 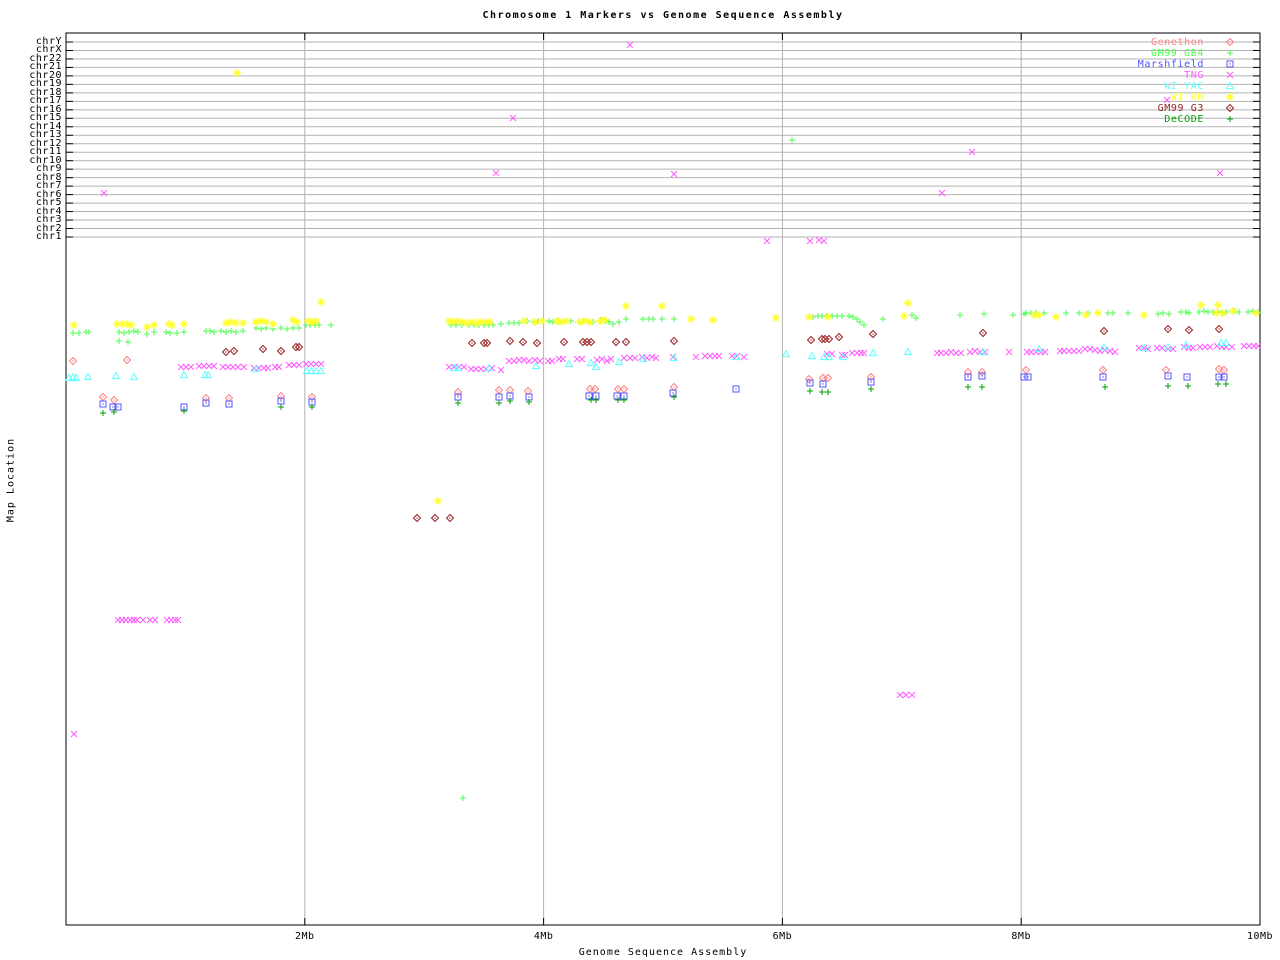 What do you see at coordinates (48, 228) in the screenshot?
I see `chrom-label-chr2: chr2` at bounding box center [48, 228].